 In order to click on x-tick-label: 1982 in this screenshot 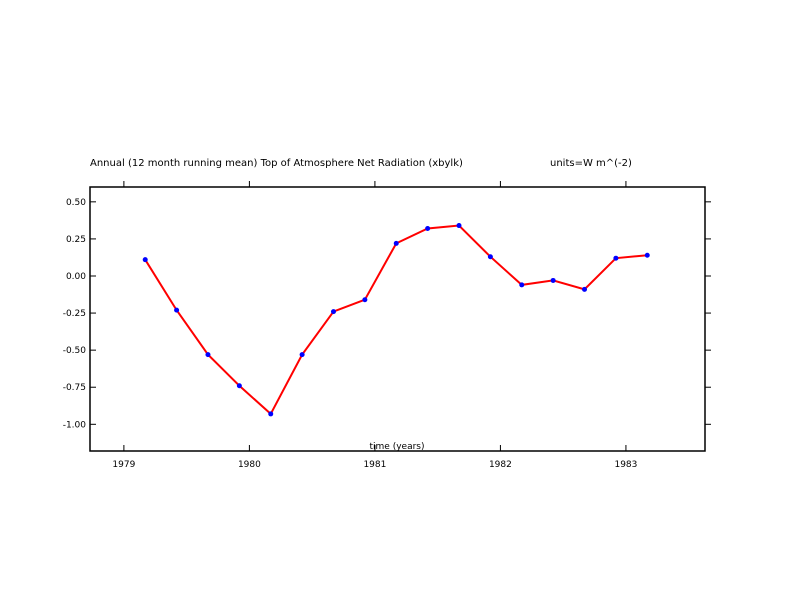, I will do `click(500, 465)`.